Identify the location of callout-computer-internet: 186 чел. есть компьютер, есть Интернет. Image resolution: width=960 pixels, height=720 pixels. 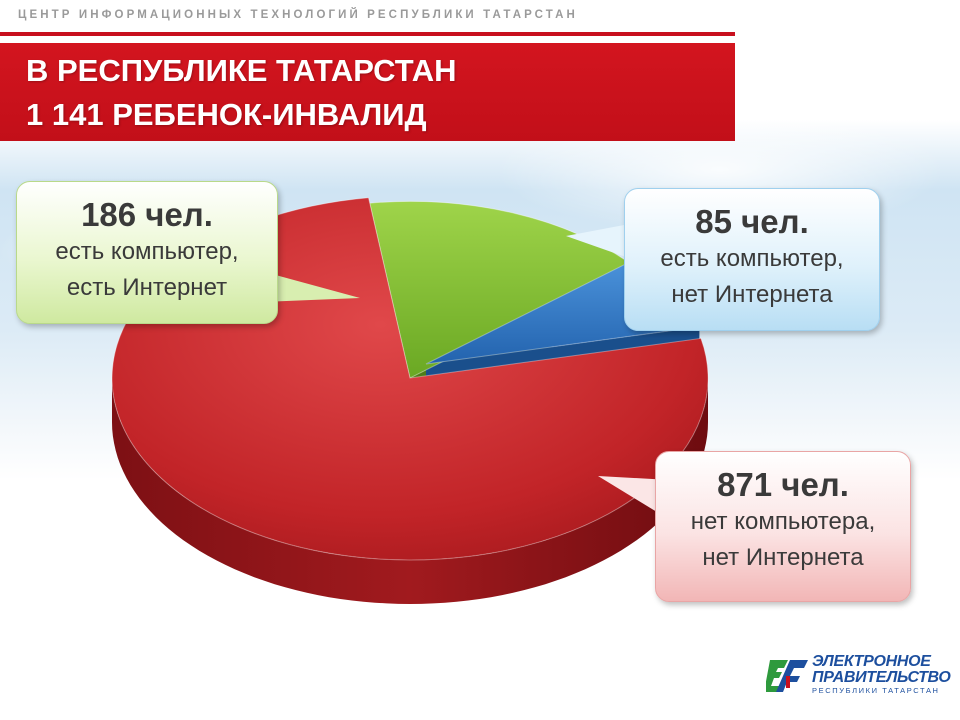
(147, 252).